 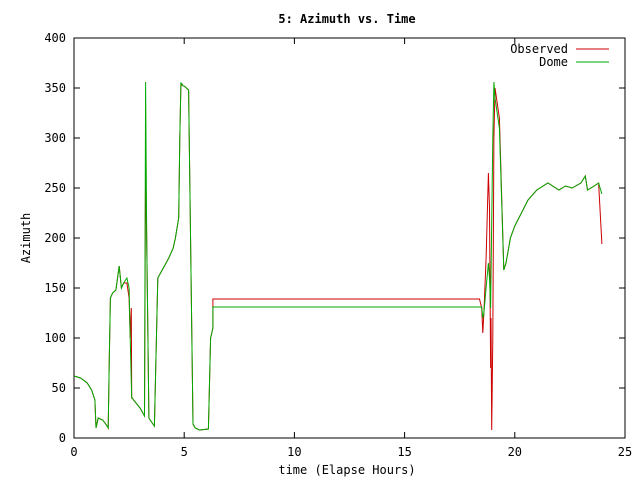 I want to click on y-tick-label: 50, so click(x=59, y=388).